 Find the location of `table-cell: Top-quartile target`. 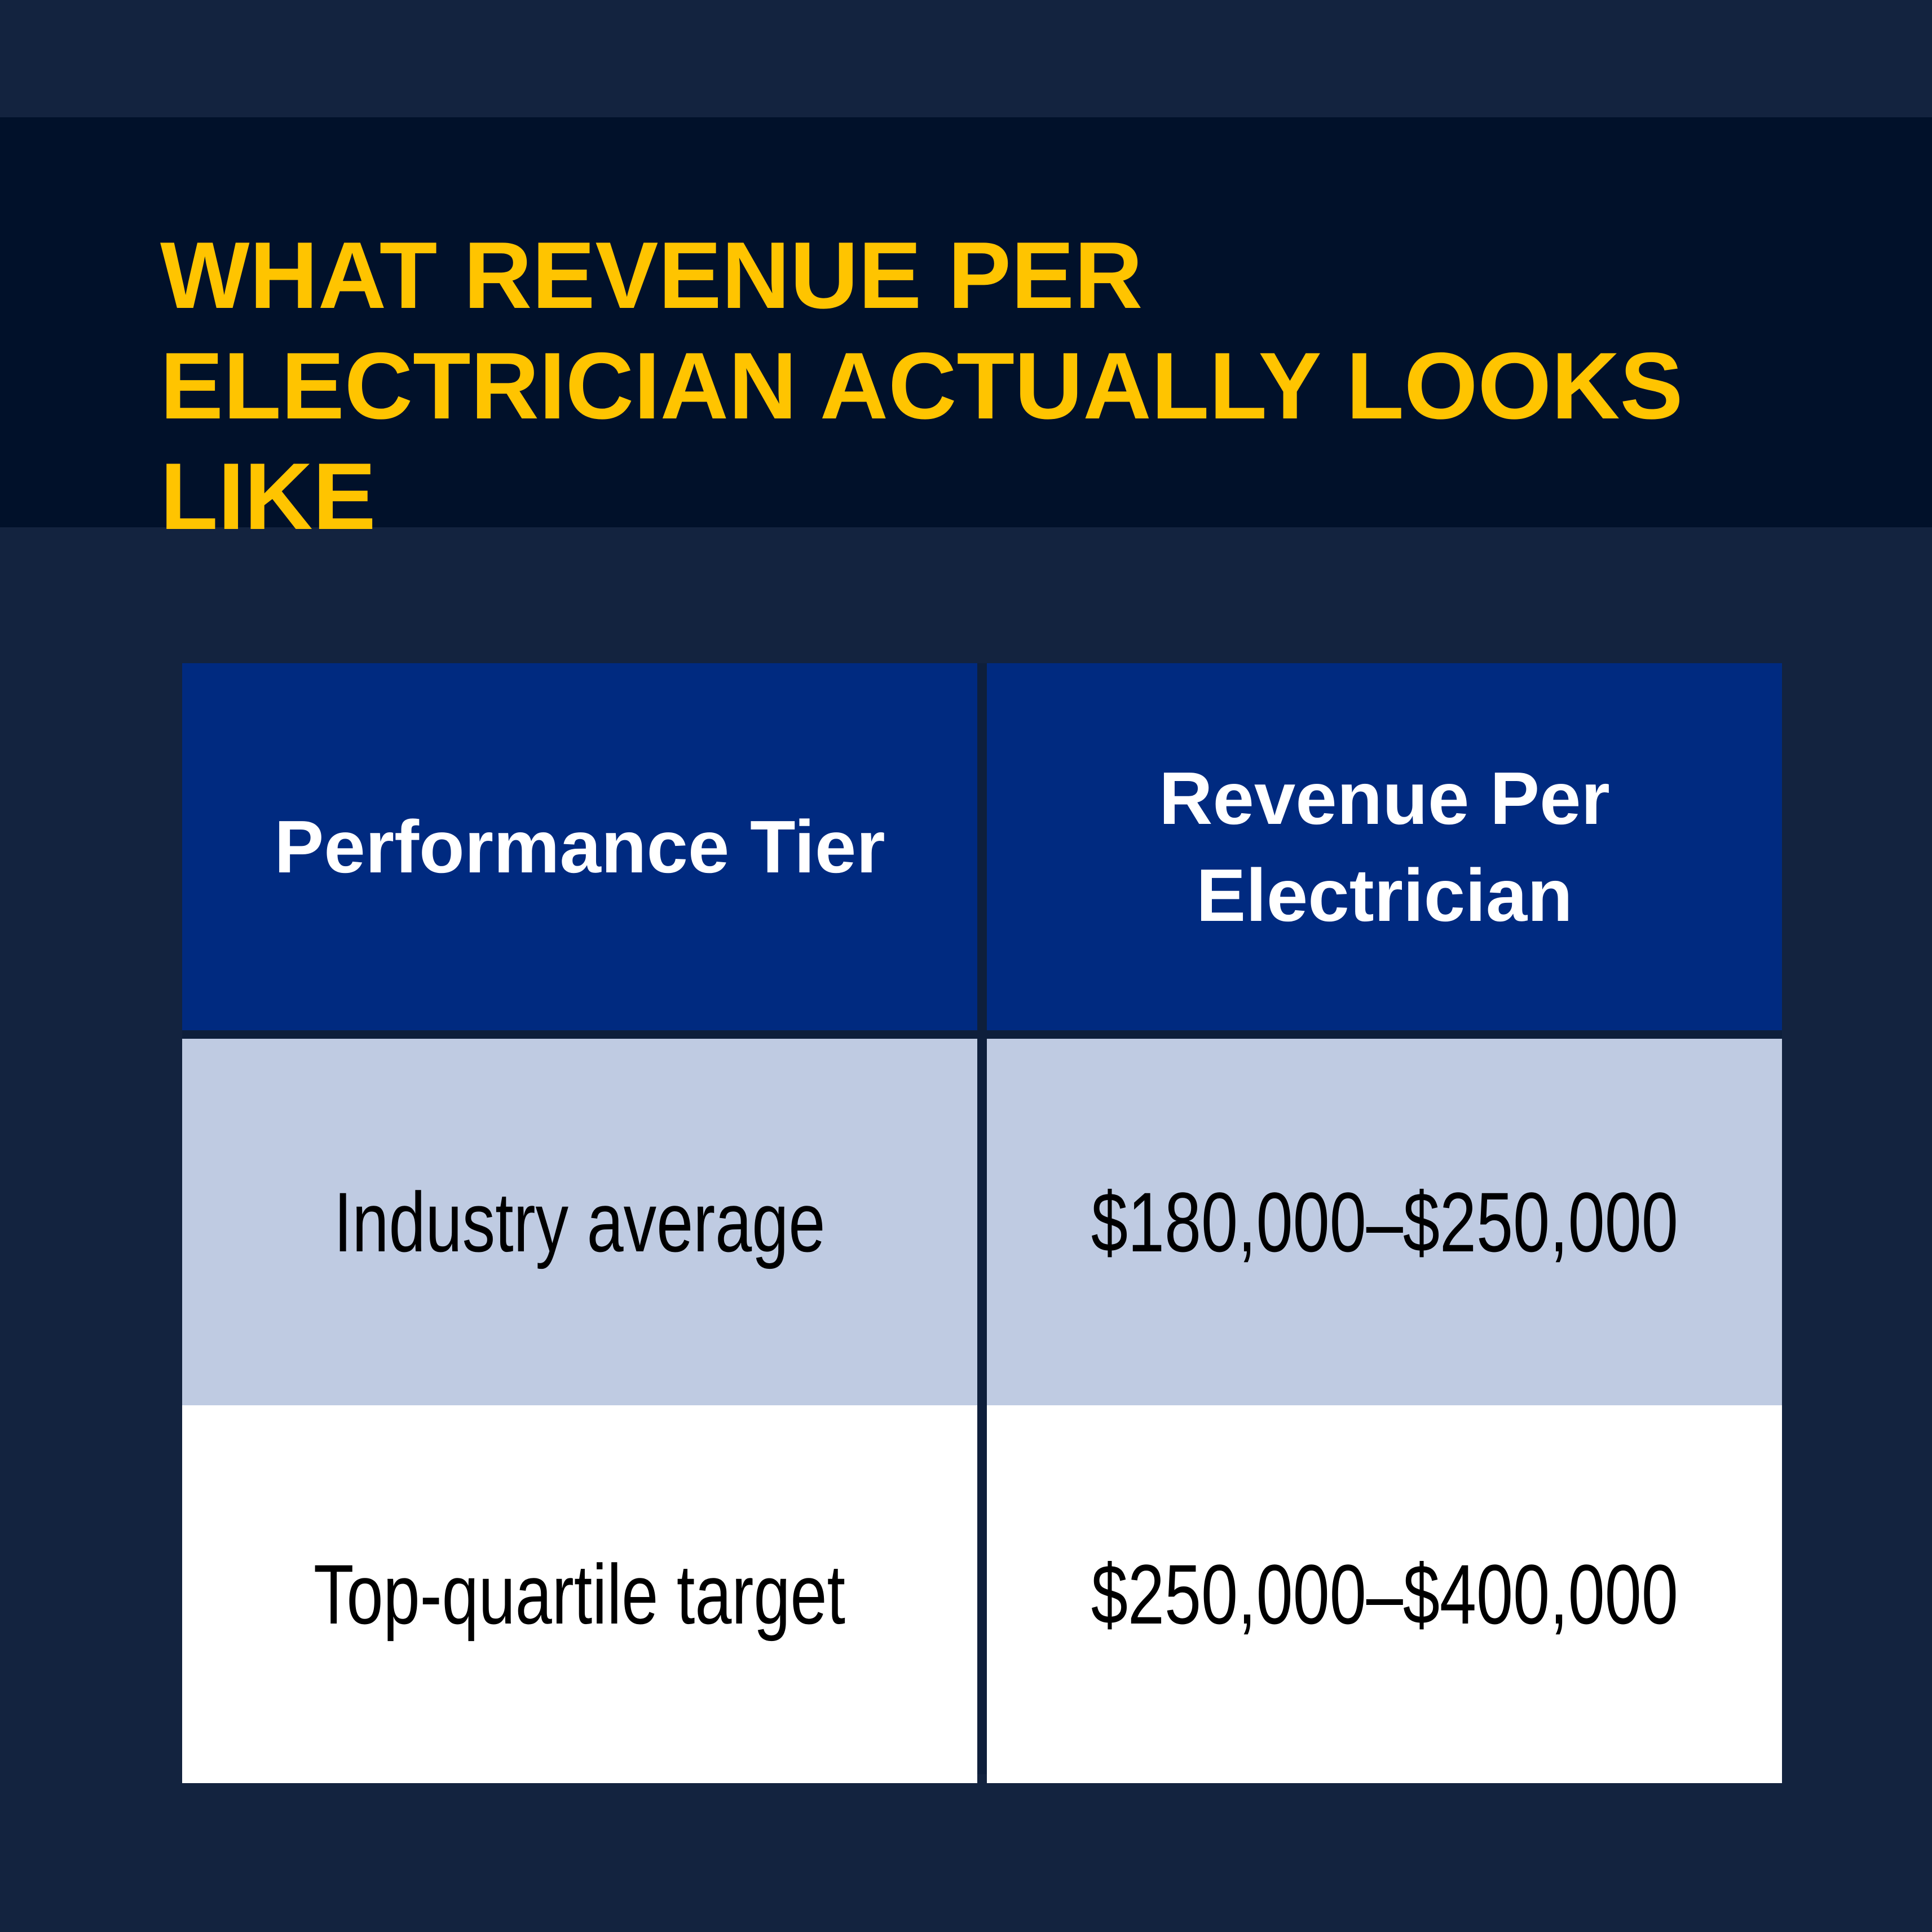

table-cell: Top-quartile target is located at coordinates (579, 1594).